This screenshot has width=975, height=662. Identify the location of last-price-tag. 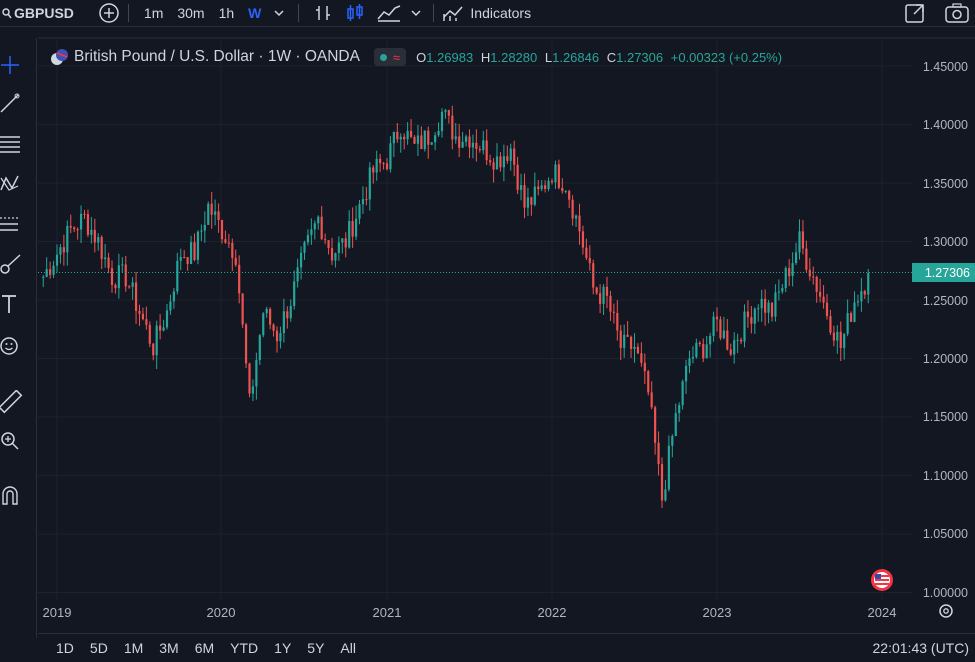
(943, 272).